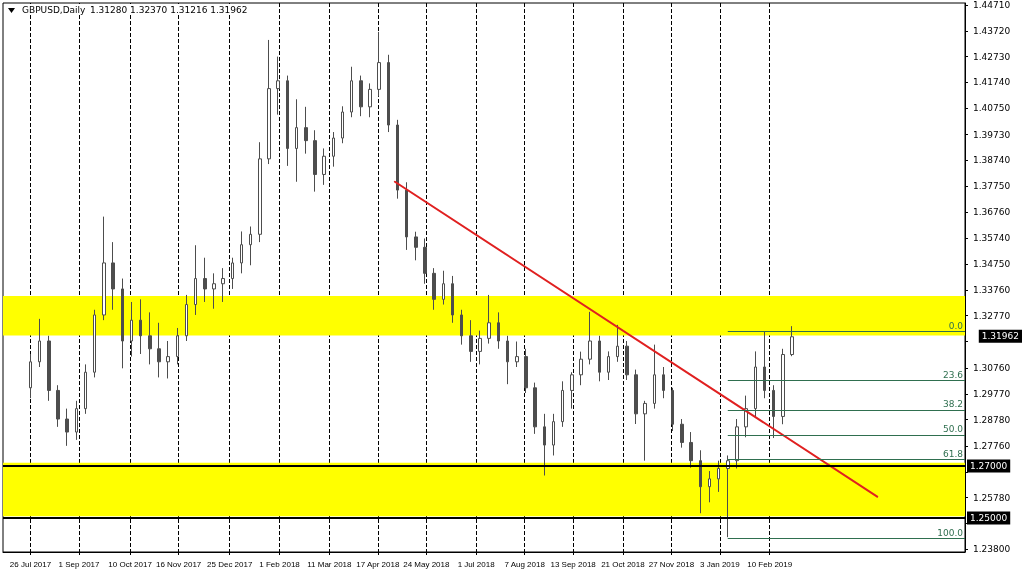 This screenshot has height=574, width=1024. What do you see at coordinates (992, 160) in the screenshot?
I see `y-tick-label: 1.38740` at bounding box center [992, 160].